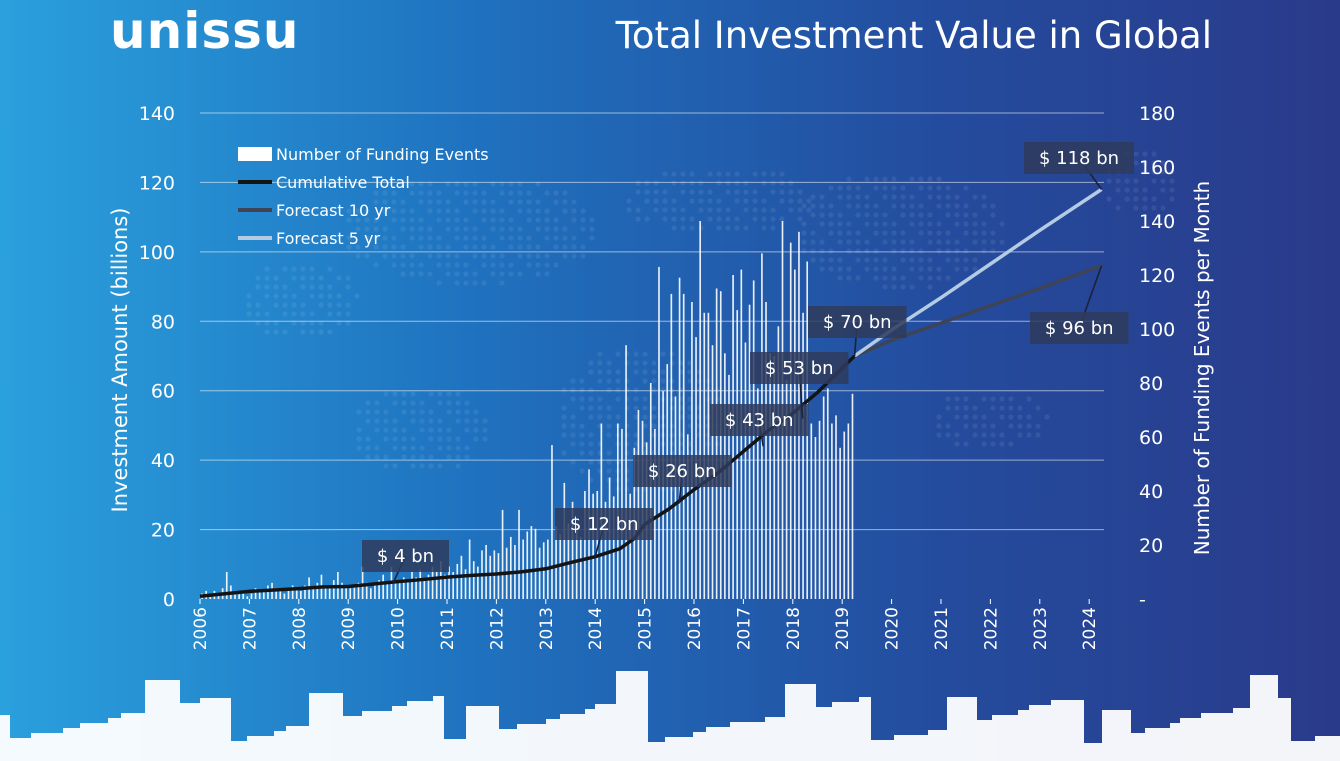 This screenshot has height=761, width=1340. I want to click on y-tick-label: 120, so click(157, 183).